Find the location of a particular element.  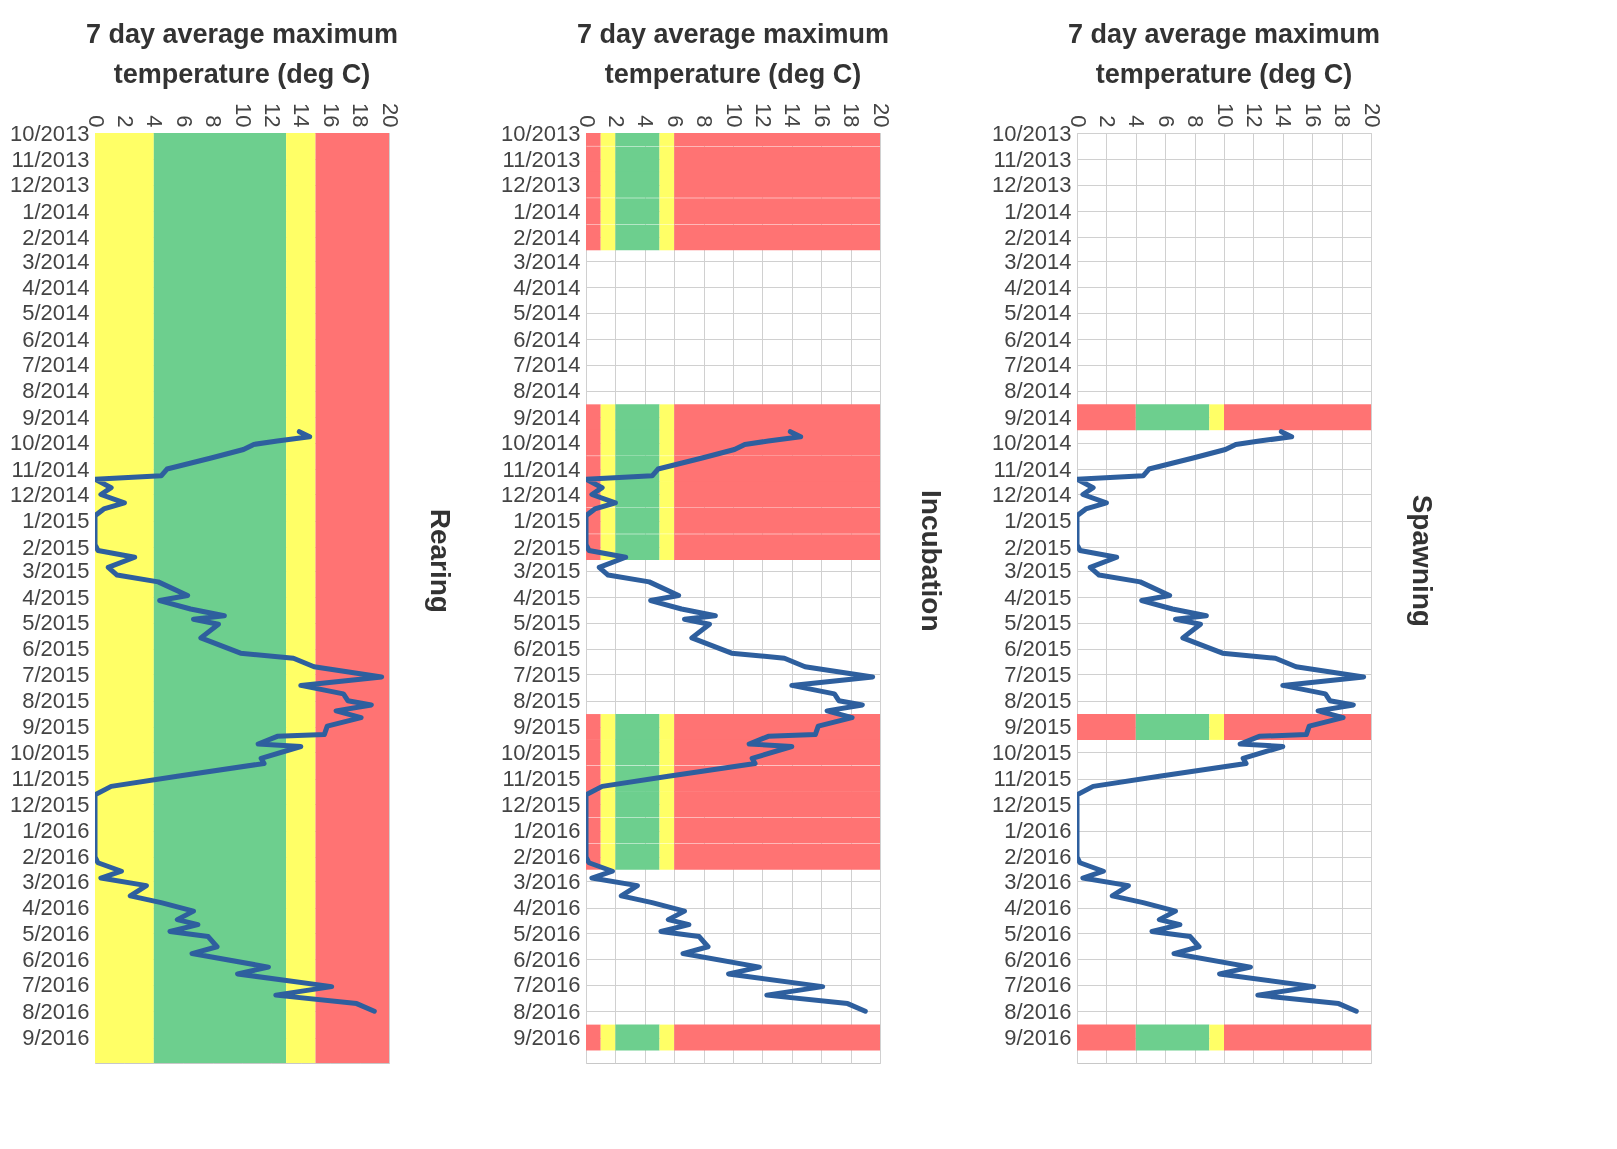

y-tick-label: 12/2013 is located at coordinates (1031, 185).